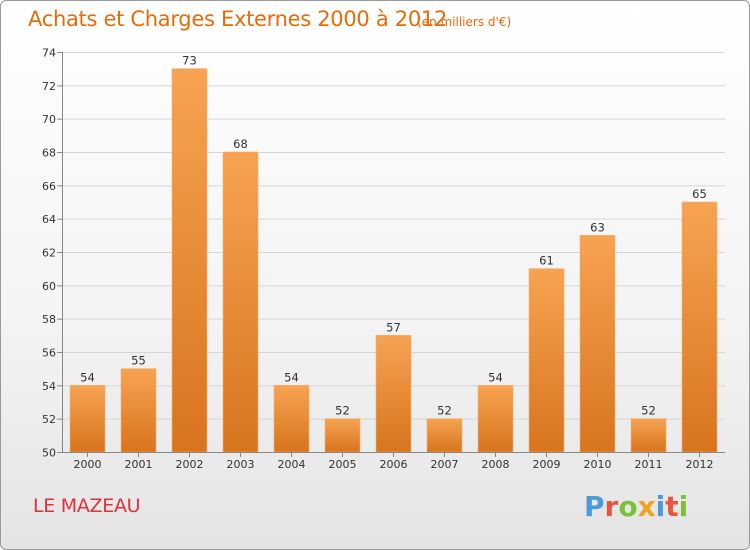 Image resolution: width=750 pixels, height=550 pixels. Describe the element at coordinates (49, 53) in the screenshot. I see `y-tick-label: 74` at that location.